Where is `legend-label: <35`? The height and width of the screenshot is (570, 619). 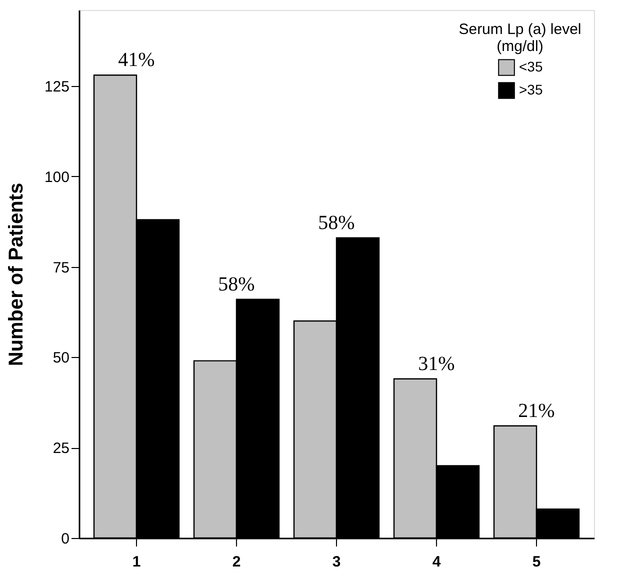 legend-label: <35 is located at coordinates (531, 66).